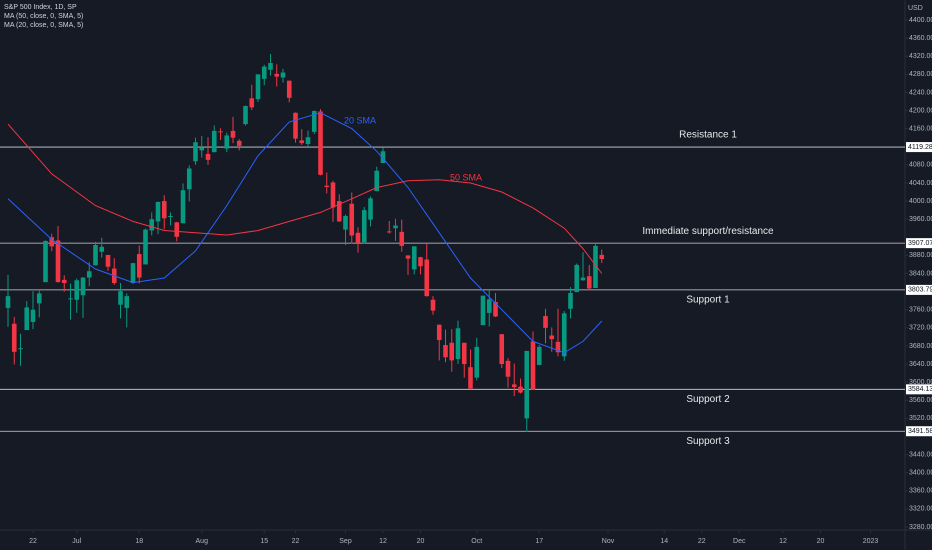  What do you see at coordinates (76, 541) in the screenshot?
I see `x-tick-label: Jul` at bounding box center [76, 541].